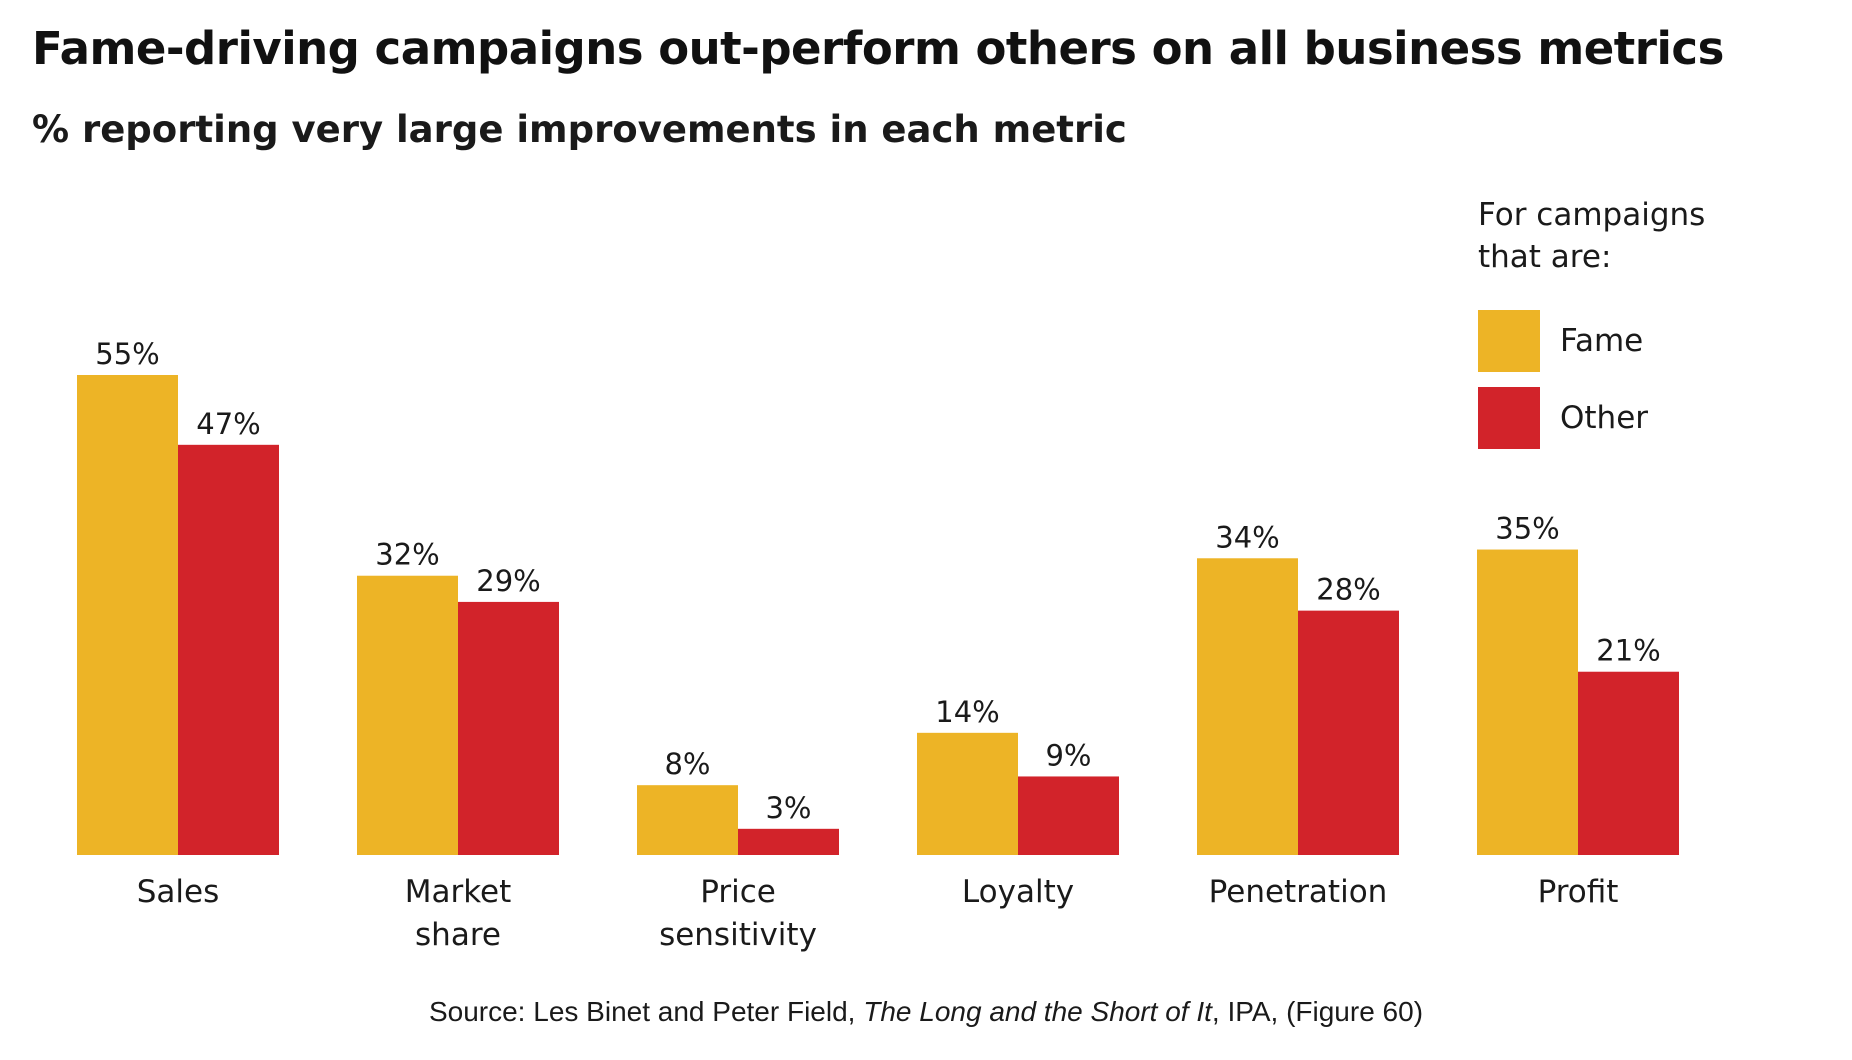 The width and height of the screenshot is (1852, 1060). What do you see at coordinates (1068, 815) in the screenshot?
I see `bar-other-loyalty` at bounding box center [1068, 815].